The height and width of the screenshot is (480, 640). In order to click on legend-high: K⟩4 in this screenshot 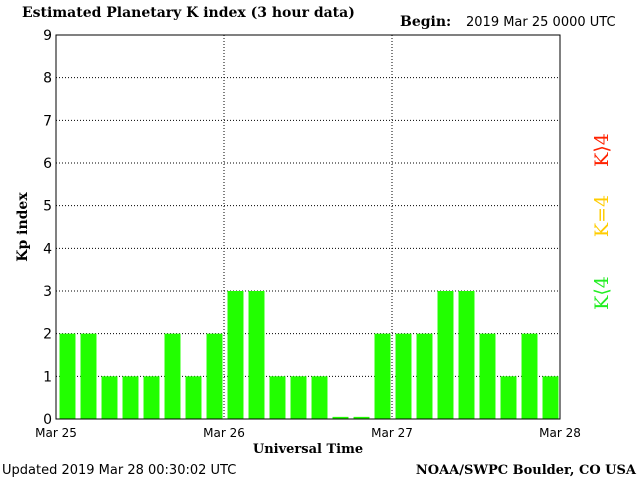, I will do `click(602, 150)`.